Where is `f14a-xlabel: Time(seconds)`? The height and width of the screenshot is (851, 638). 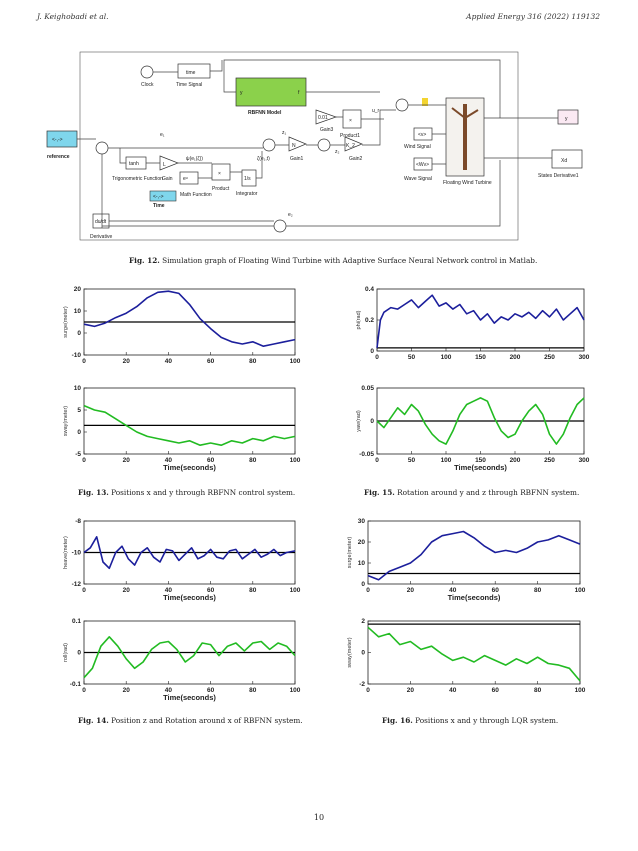 f14a-xlabel: Time(seconds) is located at coordinates (189, 597).